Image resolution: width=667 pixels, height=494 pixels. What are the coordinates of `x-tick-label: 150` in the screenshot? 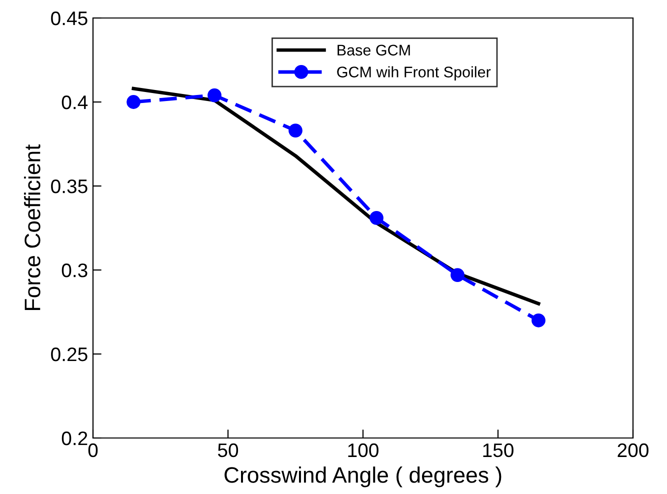 It's located at (498, 450).